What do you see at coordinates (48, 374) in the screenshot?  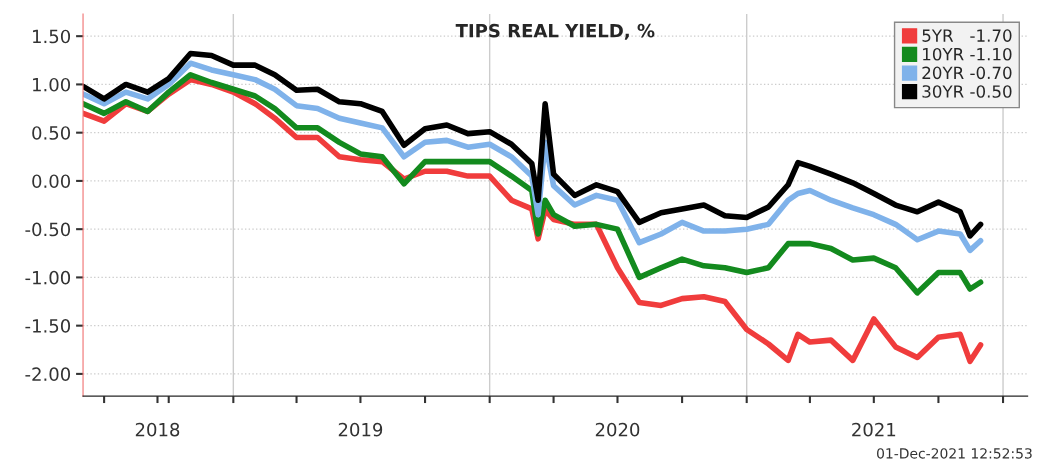 I see `y-tick-label: -2.00` at bounding box center [48, 374].